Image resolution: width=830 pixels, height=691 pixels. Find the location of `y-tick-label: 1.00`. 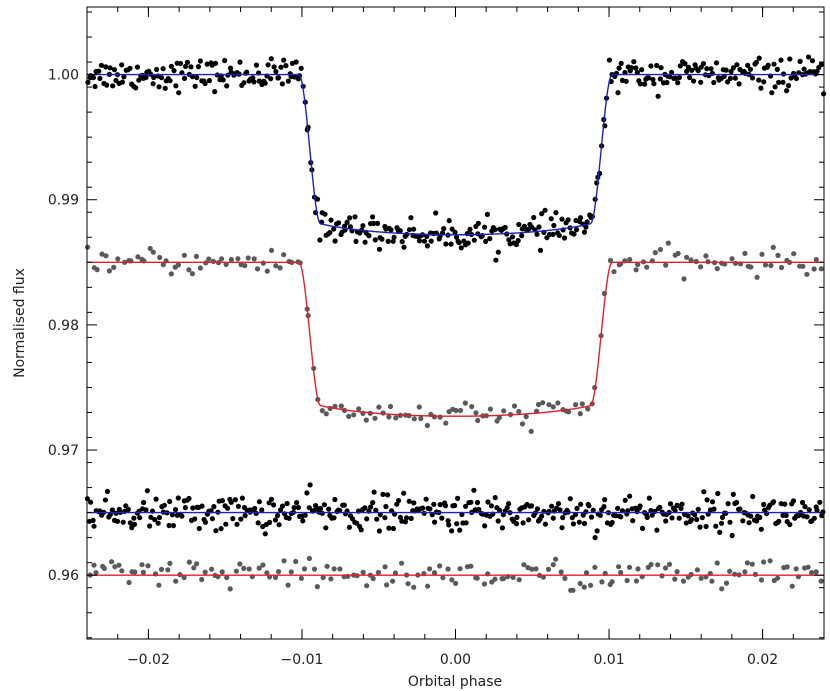

y-tick-label: 1.00 is located at coordinates (63, 76).